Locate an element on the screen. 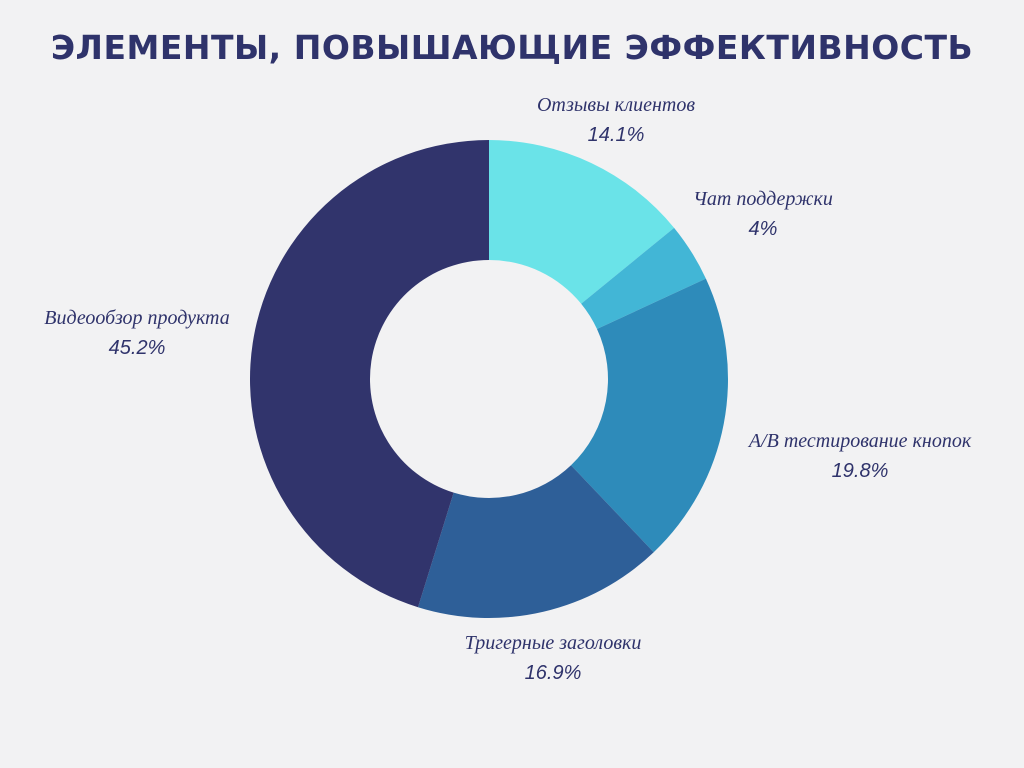 This screenshot has width=1024, height=768. slice-value-5: 45.2% is located at coordinates (137, 348).